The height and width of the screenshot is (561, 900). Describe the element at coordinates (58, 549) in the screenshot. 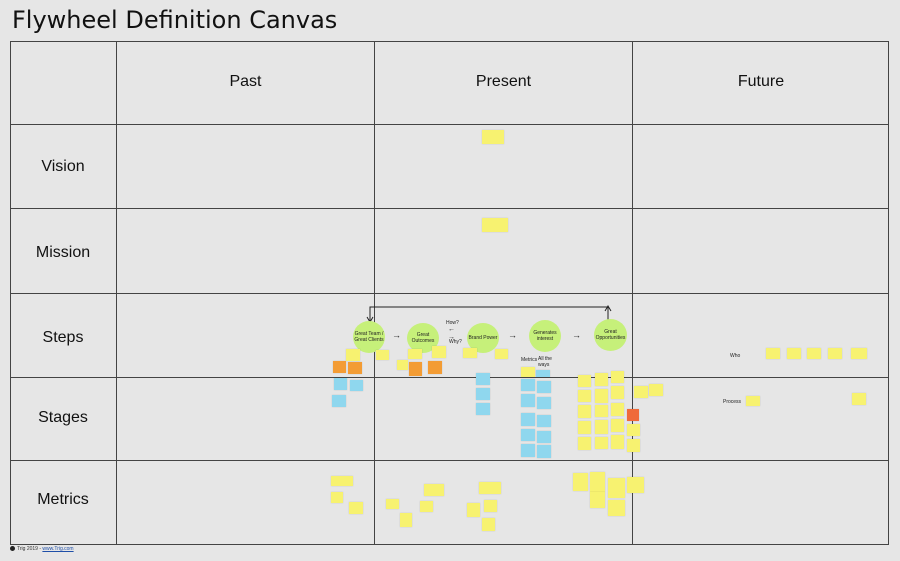

I see `footer-link: www.Trig.com` at that location.